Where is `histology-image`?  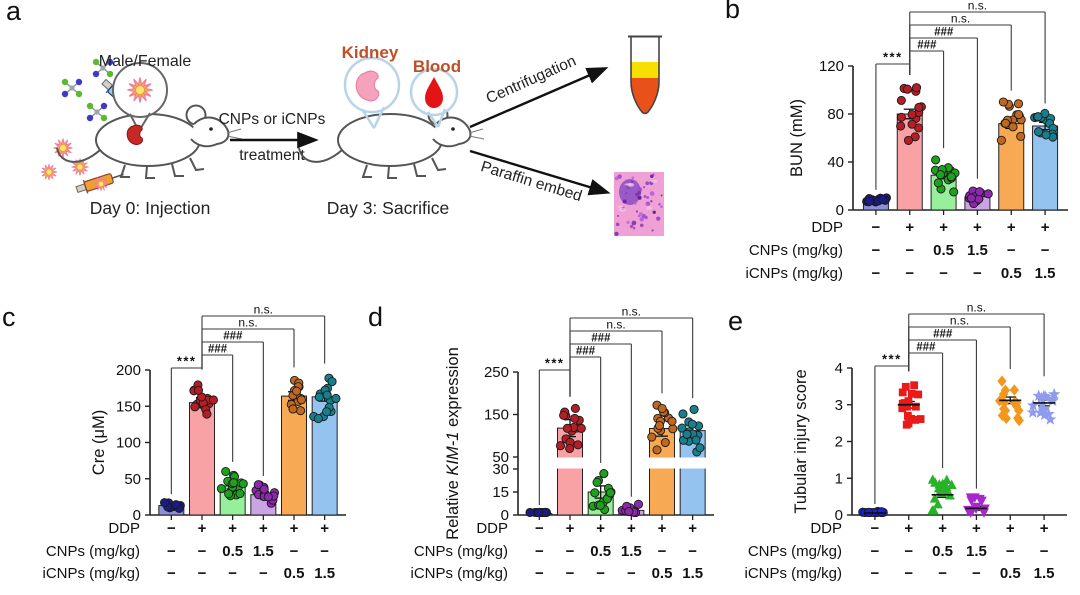
histology-image is located at coordinates (639, 204).